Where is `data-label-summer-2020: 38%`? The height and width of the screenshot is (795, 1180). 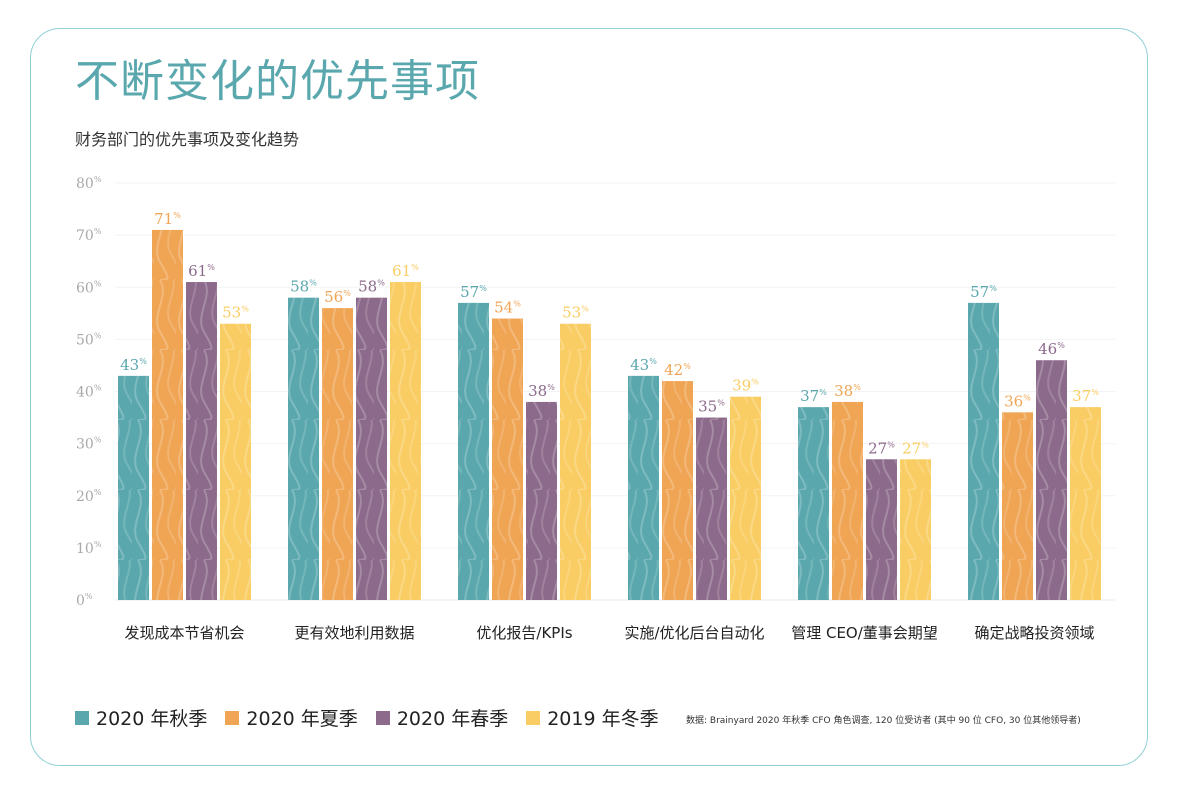 data-label-summer-2020: 38% is located at coordinates (847, 391).